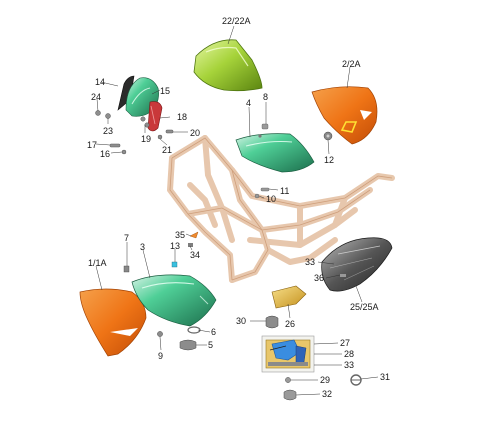  I want to click on callout-15: 15, so click(165, 91).